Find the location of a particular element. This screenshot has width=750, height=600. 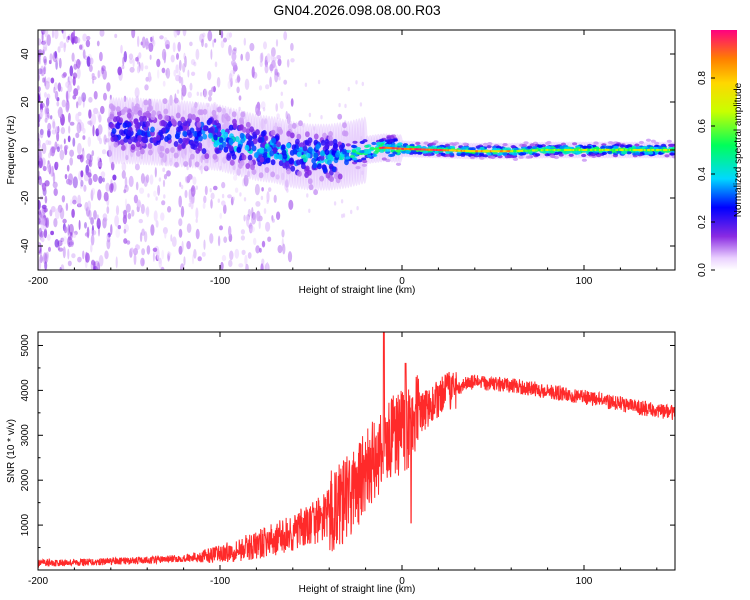

x-tick-label: 0 is located at coordinates (402, 281).